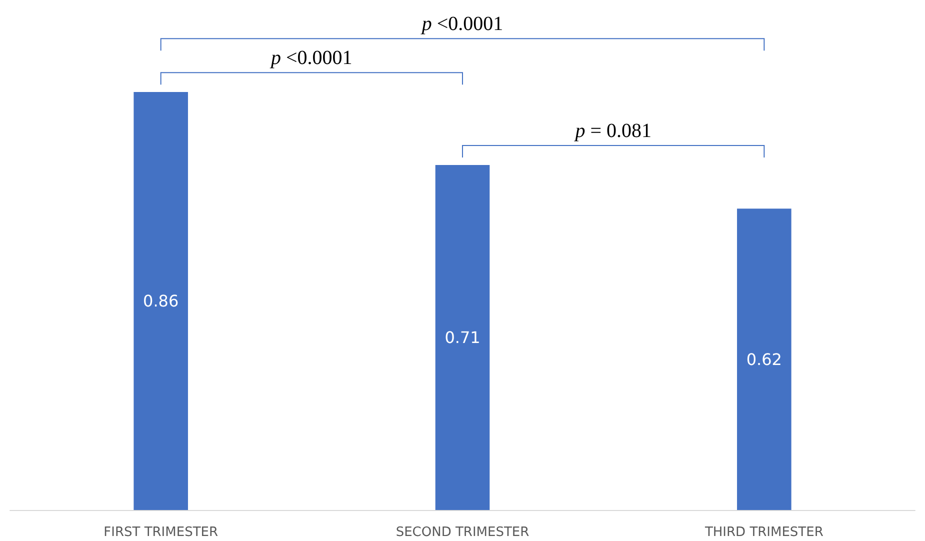 The width and height of the screenshot is (925, 541). What do you see at coordinates (462, 337) in the screenshot?
I see `data-label: 0.71` at bounding box center [462, 337].